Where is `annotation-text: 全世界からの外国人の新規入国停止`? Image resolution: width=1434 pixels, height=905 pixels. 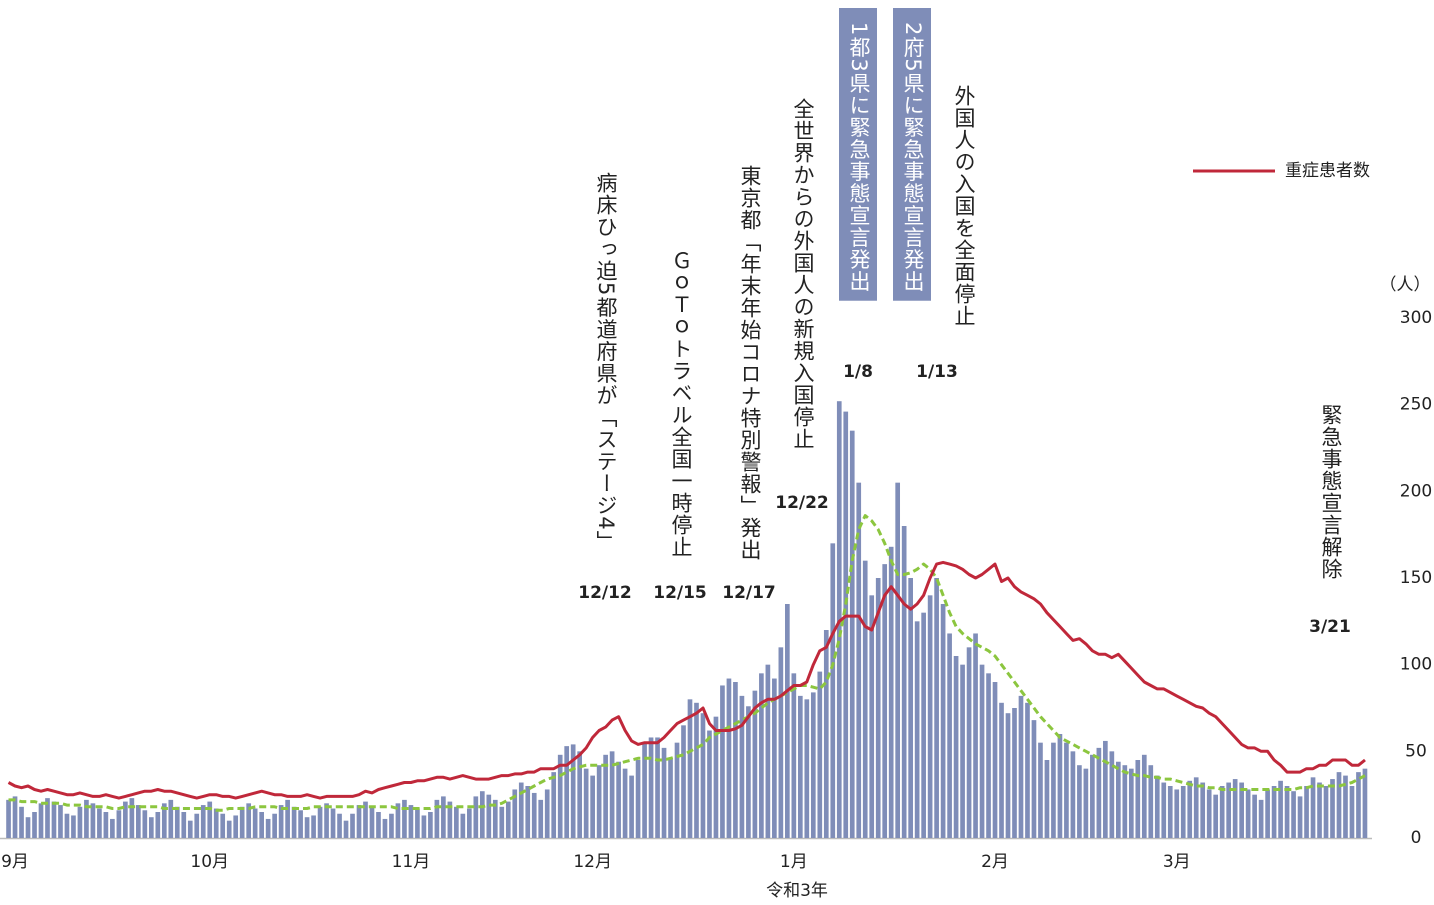
annotation-text: 全世界からの外国人の新規入国停止 is located at coordinates (803, 274).